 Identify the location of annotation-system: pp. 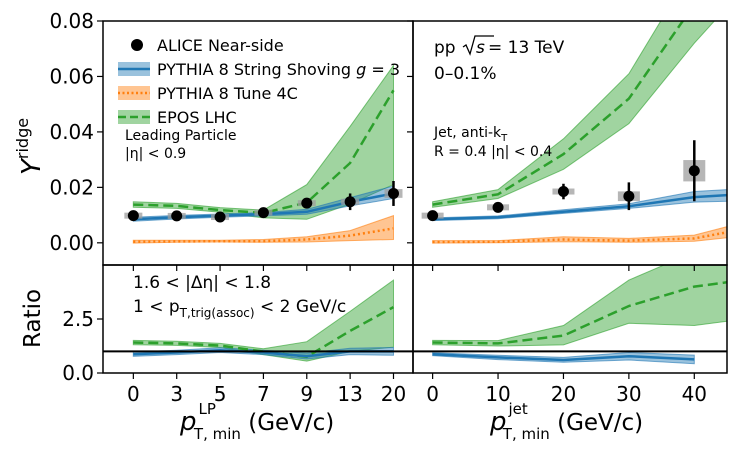
(445, 48).